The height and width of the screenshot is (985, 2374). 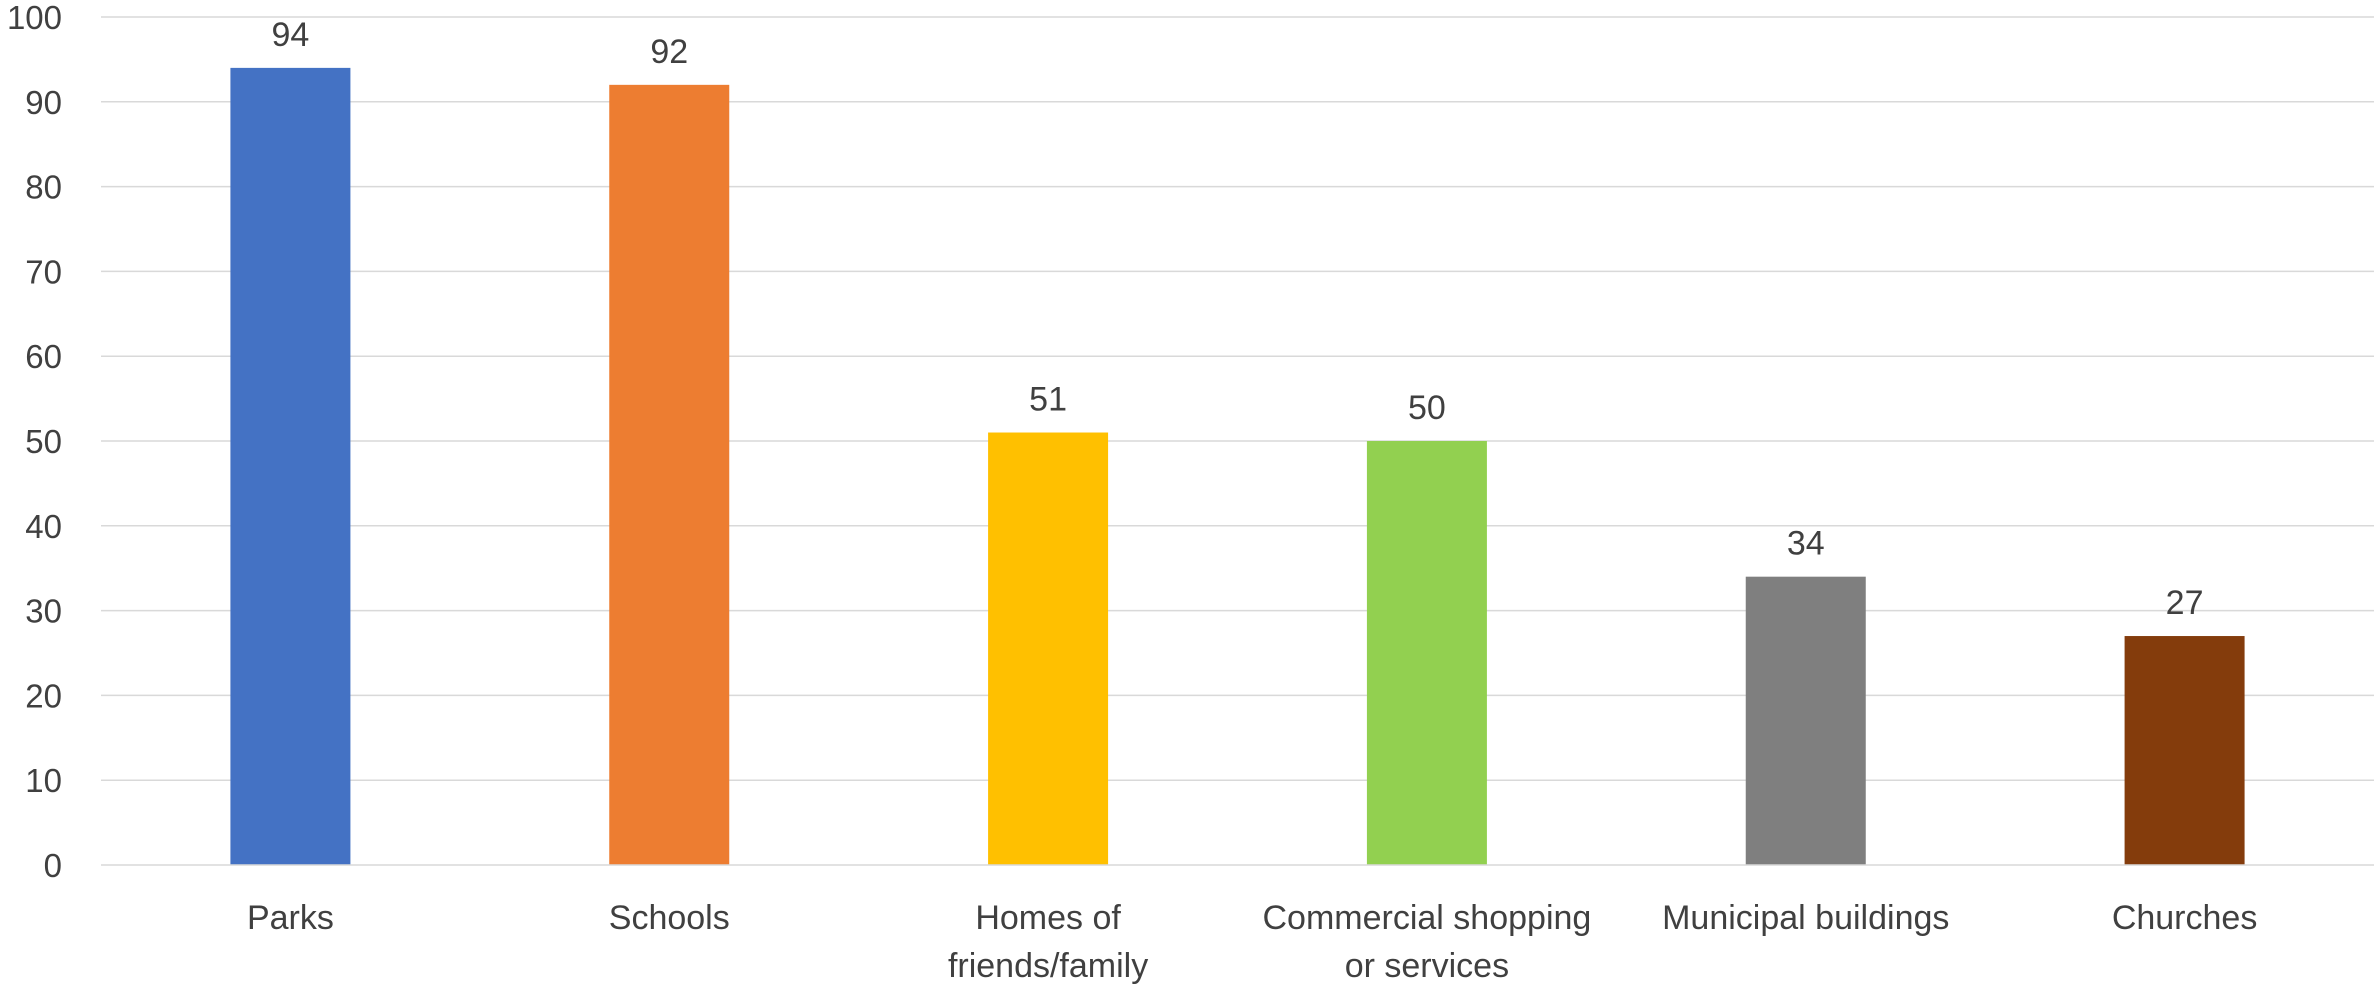 I want to click on data-label: 27, so click(x=2185, y=603).